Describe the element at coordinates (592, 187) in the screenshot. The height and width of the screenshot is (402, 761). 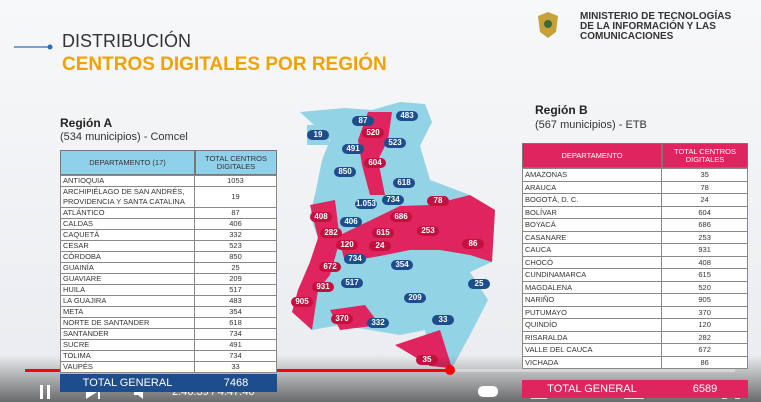
I see `name-cell: ARAUCA` at that location.